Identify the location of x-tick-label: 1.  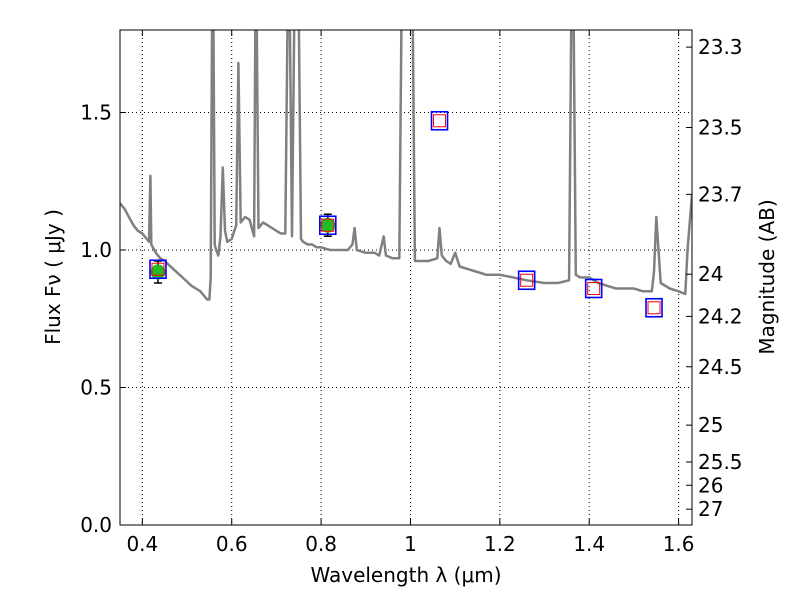
(410, 544).